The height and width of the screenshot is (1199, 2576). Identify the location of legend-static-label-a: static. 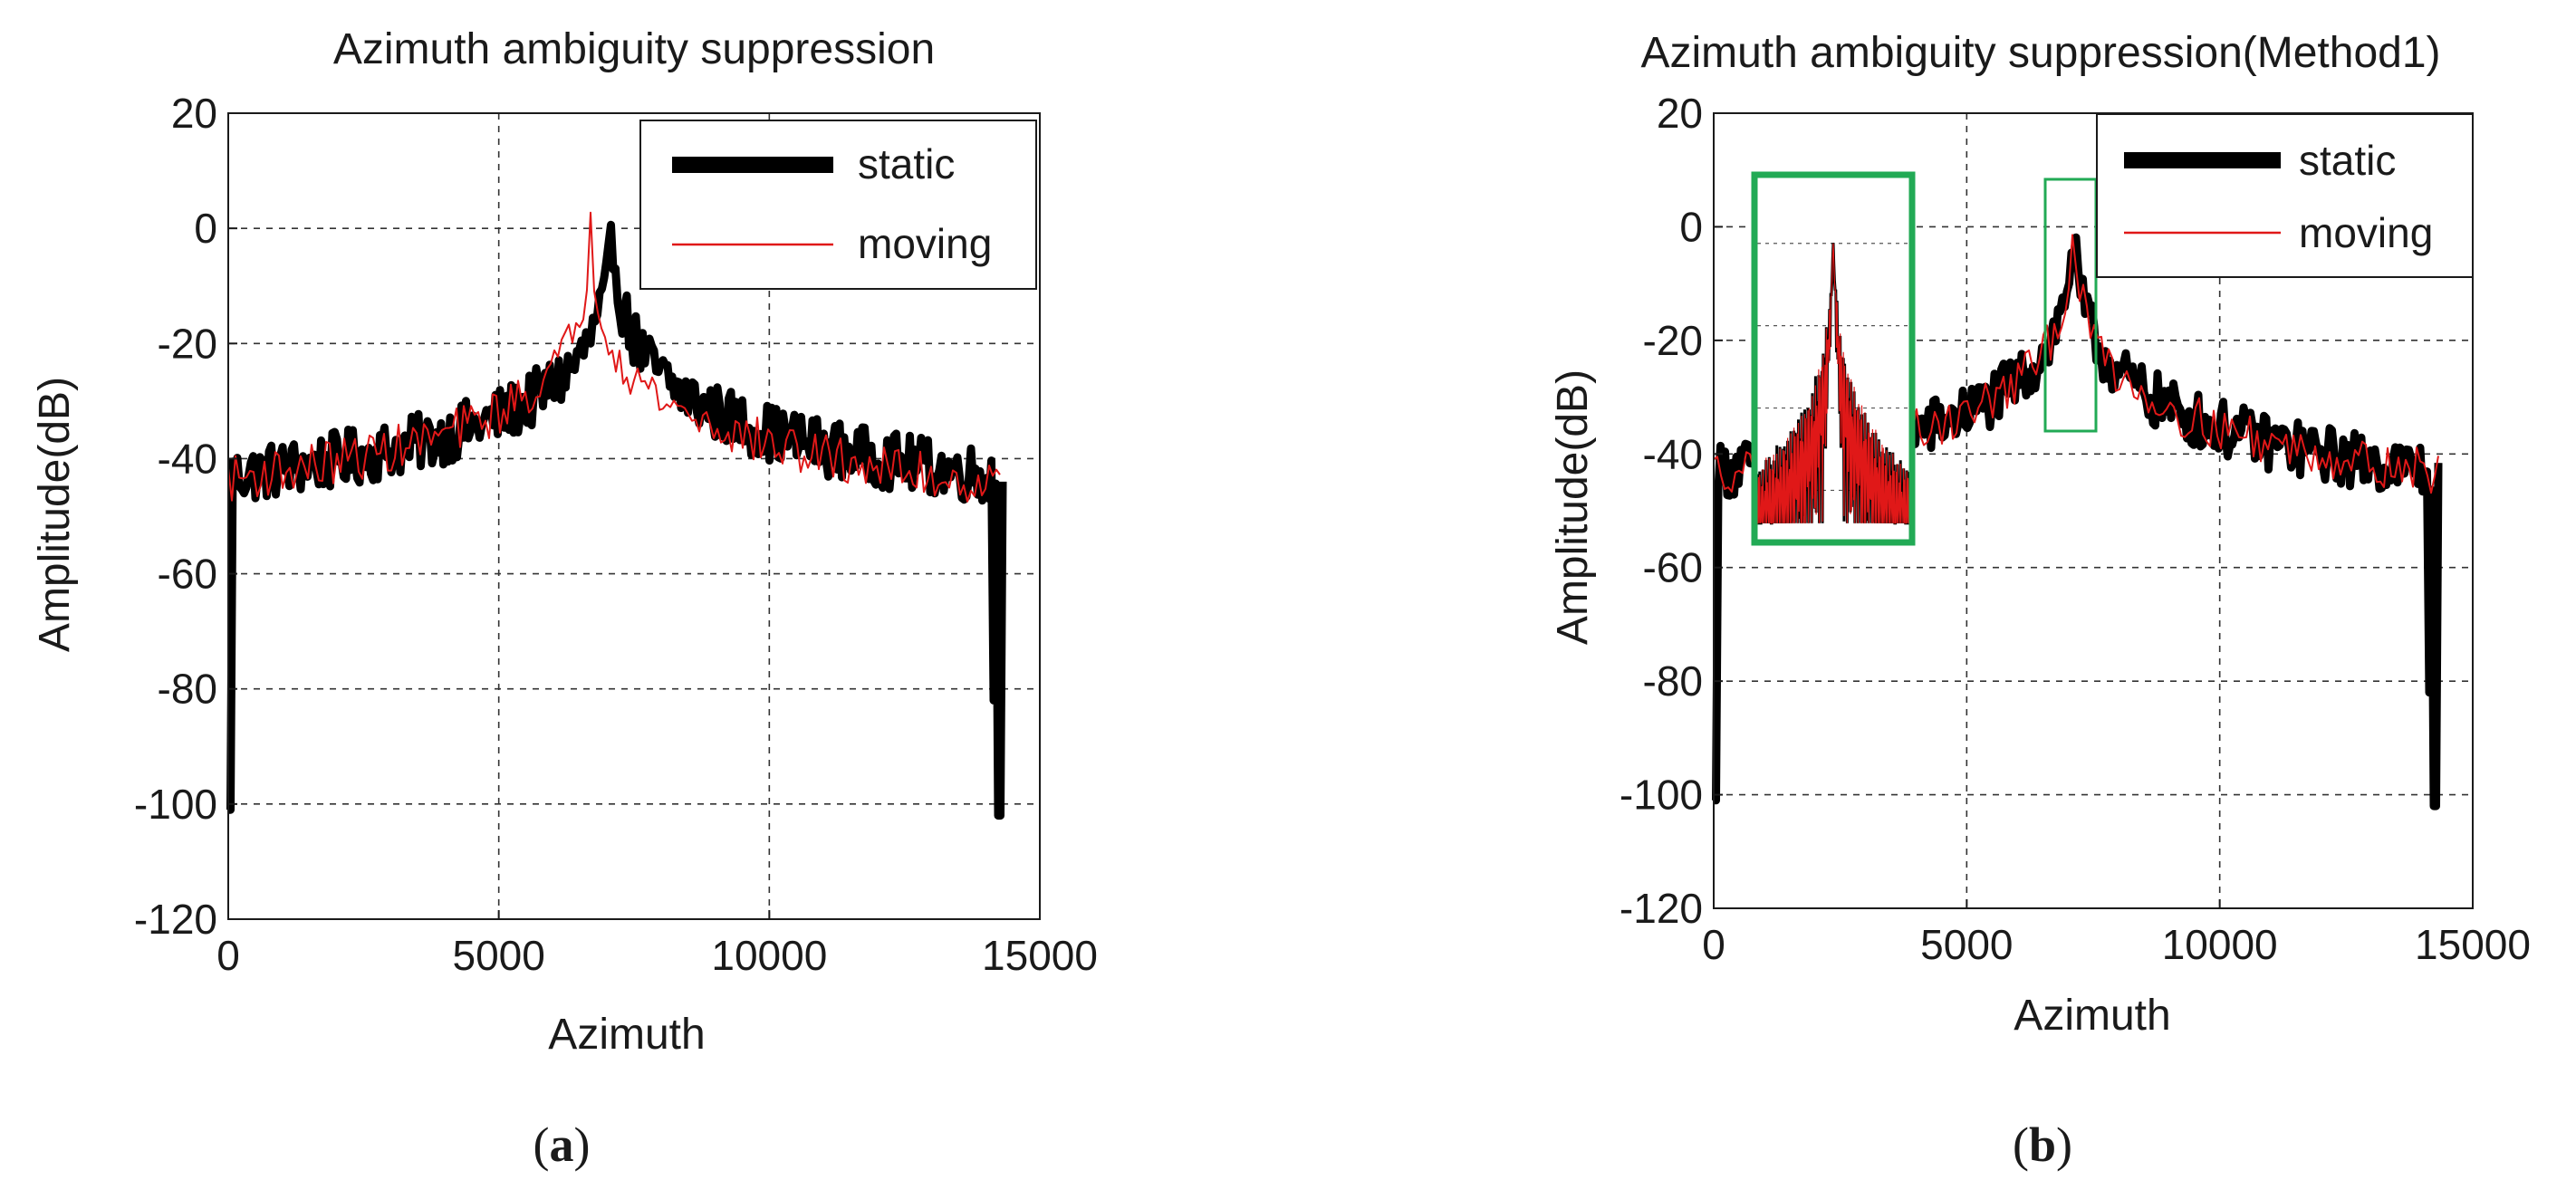
(906, 163).